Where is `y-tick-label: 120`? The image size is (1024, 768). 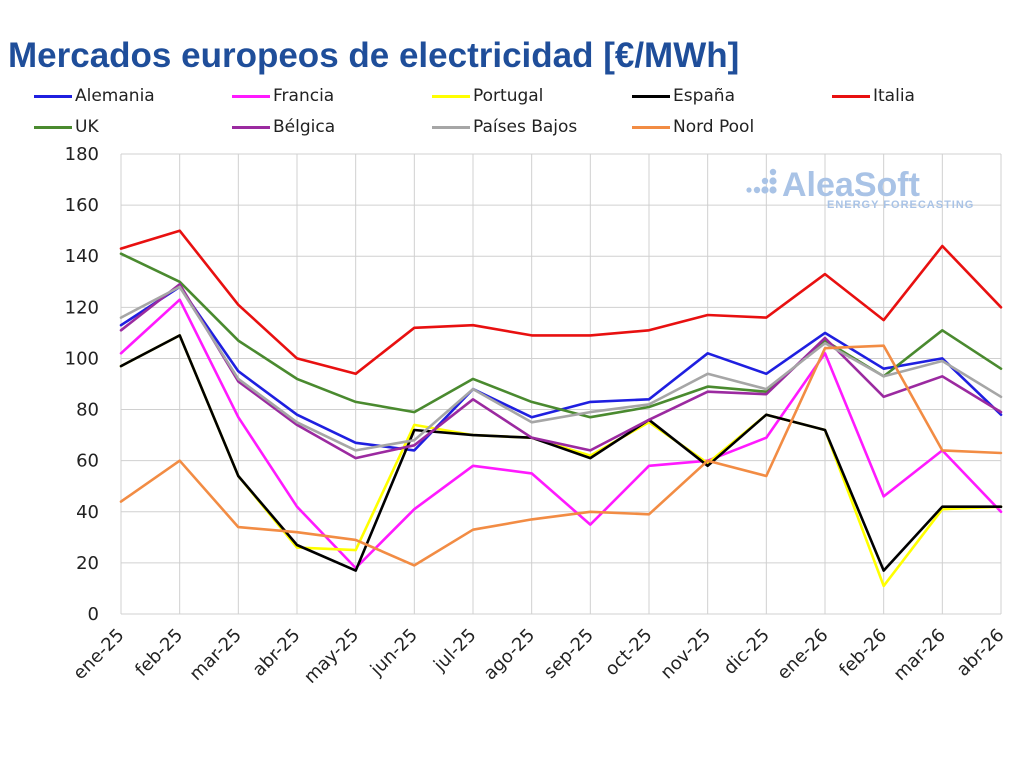 y-tick-label: 120 is located at coordinates (82, 307).